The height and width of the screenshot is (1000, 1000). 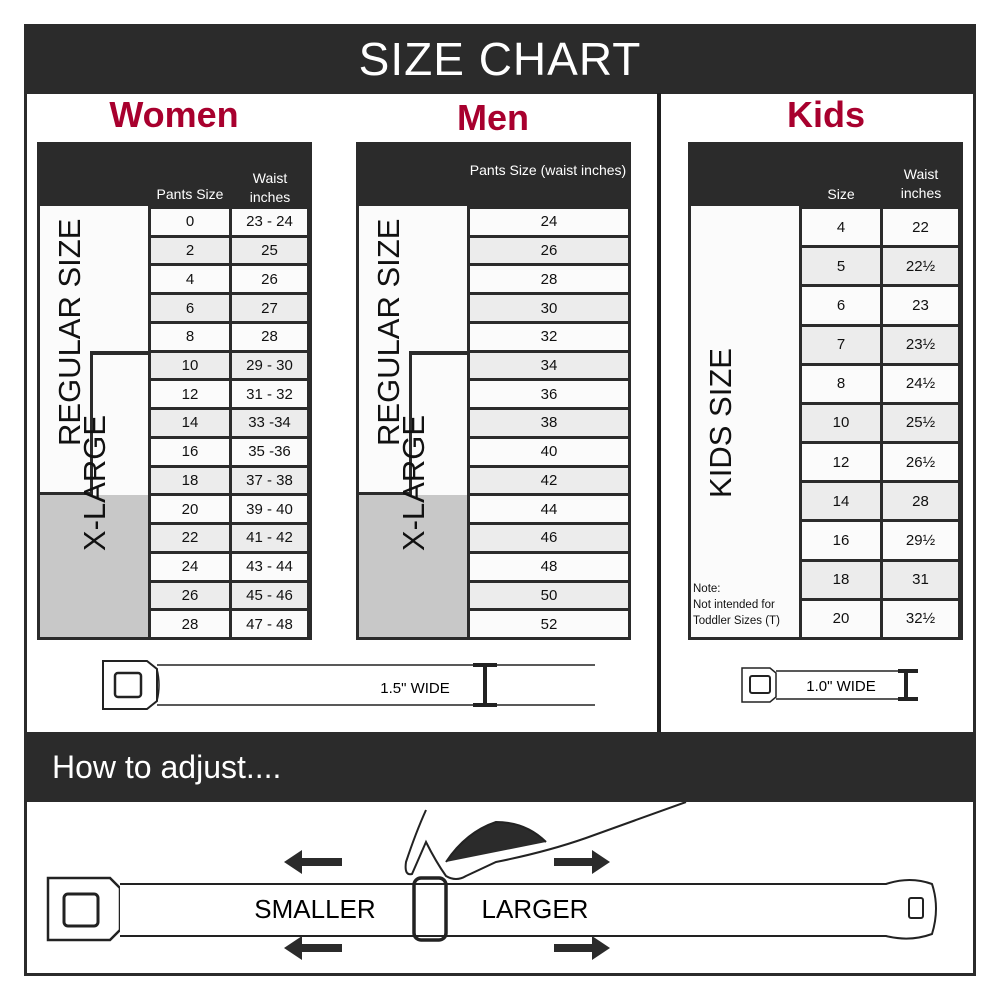 What do you see at coordinates (269, 308) in the screenshot?
I see `women-row-cell: 27` at bounding box center [269, 308].